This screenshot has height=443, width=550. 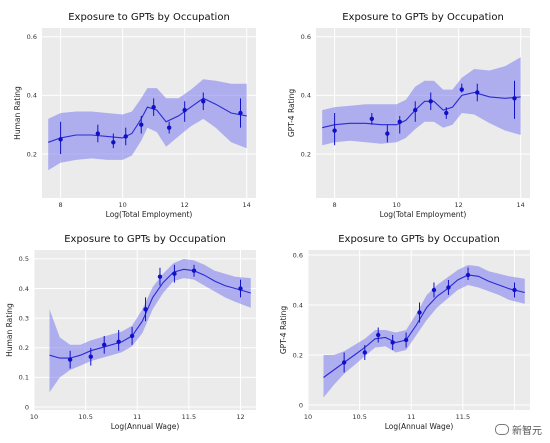 I want to click on y-tick-label: 0.1, so click(x=24, y=378).